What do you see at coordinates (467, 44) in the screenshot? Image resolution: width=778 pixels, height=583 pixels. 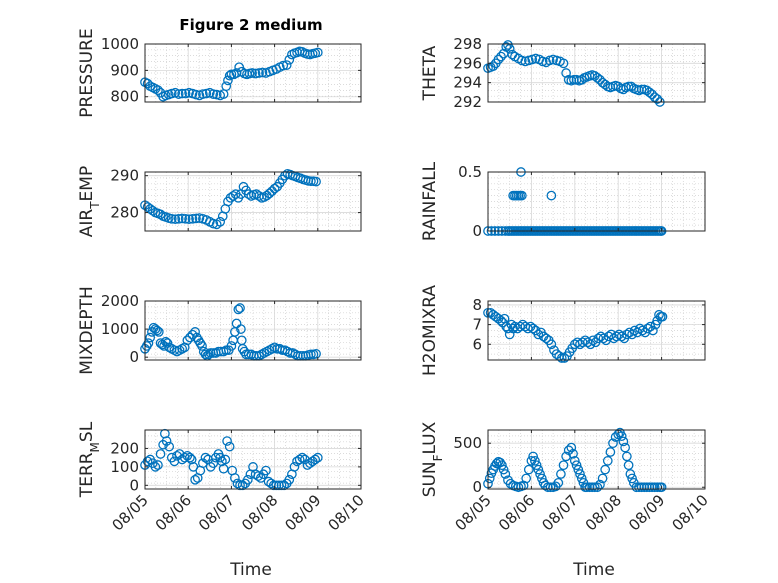 I see `y-tick-label: 298` at bounding box center [467, 44].